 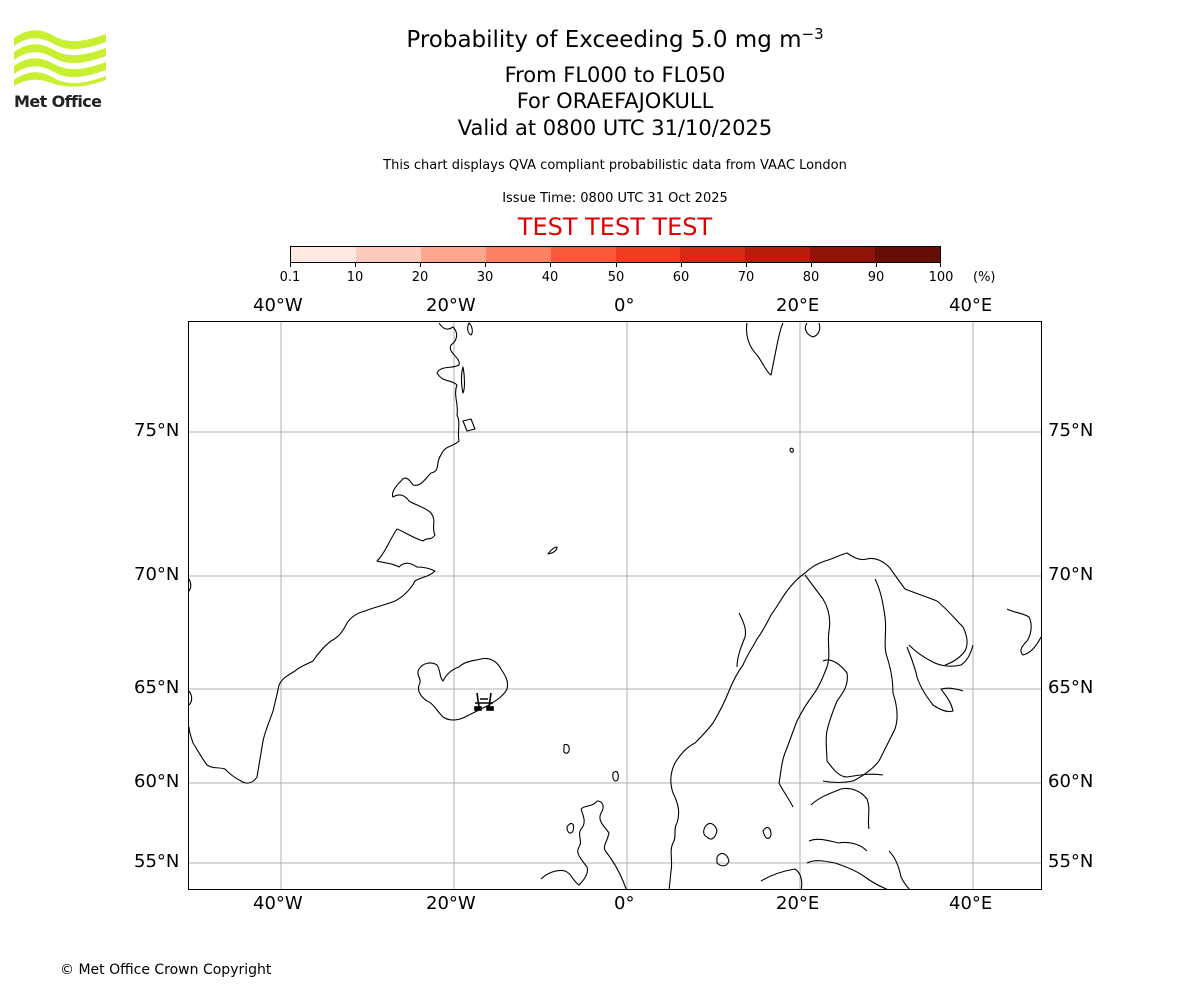 I want to click on lat-label-right-55n: 55°N, so click(x=1071, y=861).